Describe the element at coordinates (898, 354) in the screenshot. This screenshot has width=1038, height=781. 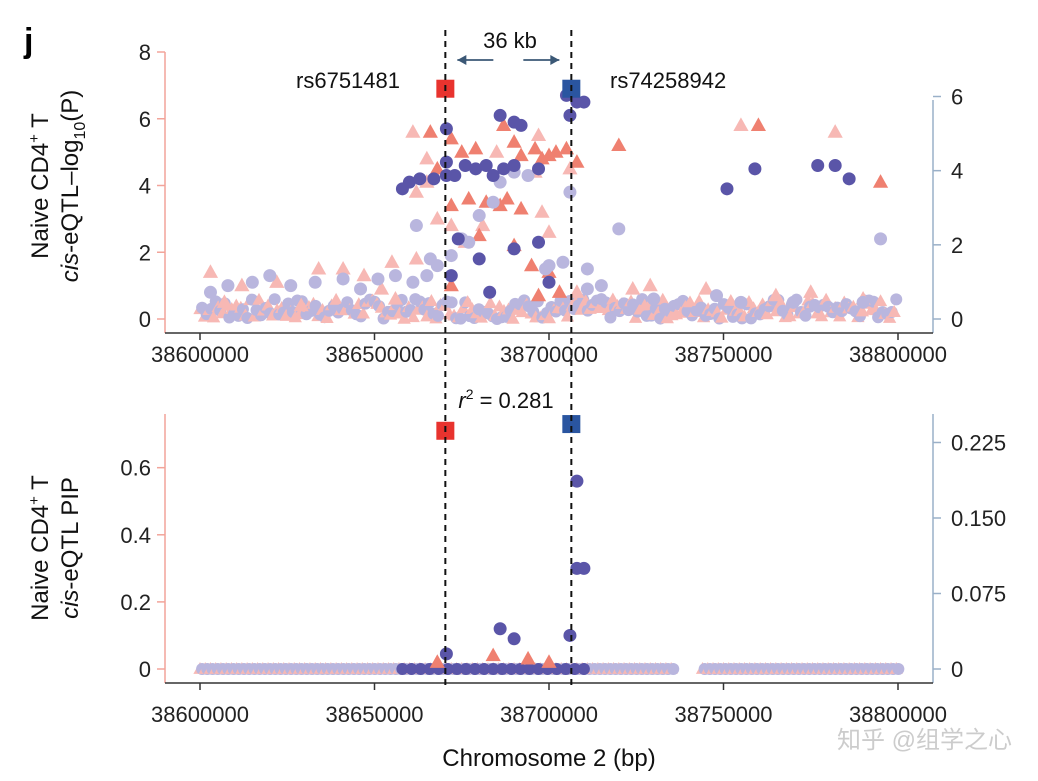
I see `top-x-tick-label: 38800000` at that location.